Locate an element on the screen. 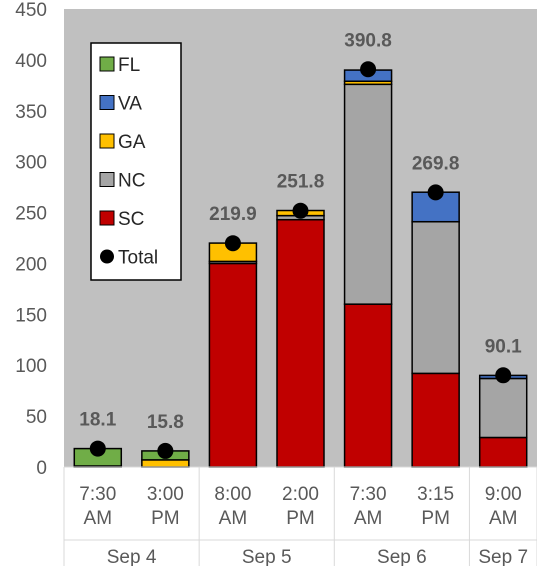 The image size is (537, 566). y-tick-label: 250 is located at coordinates (31, 214).